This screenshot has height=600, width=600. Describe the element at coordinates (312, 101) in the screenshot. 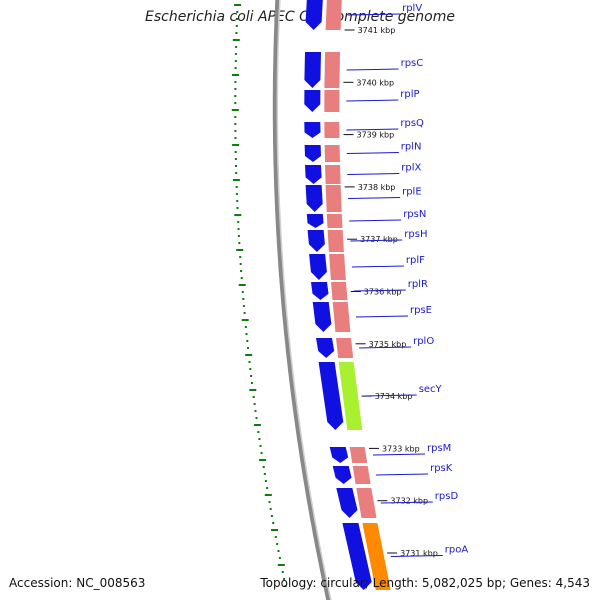

I see `cds-arrow-rplP` at that location.